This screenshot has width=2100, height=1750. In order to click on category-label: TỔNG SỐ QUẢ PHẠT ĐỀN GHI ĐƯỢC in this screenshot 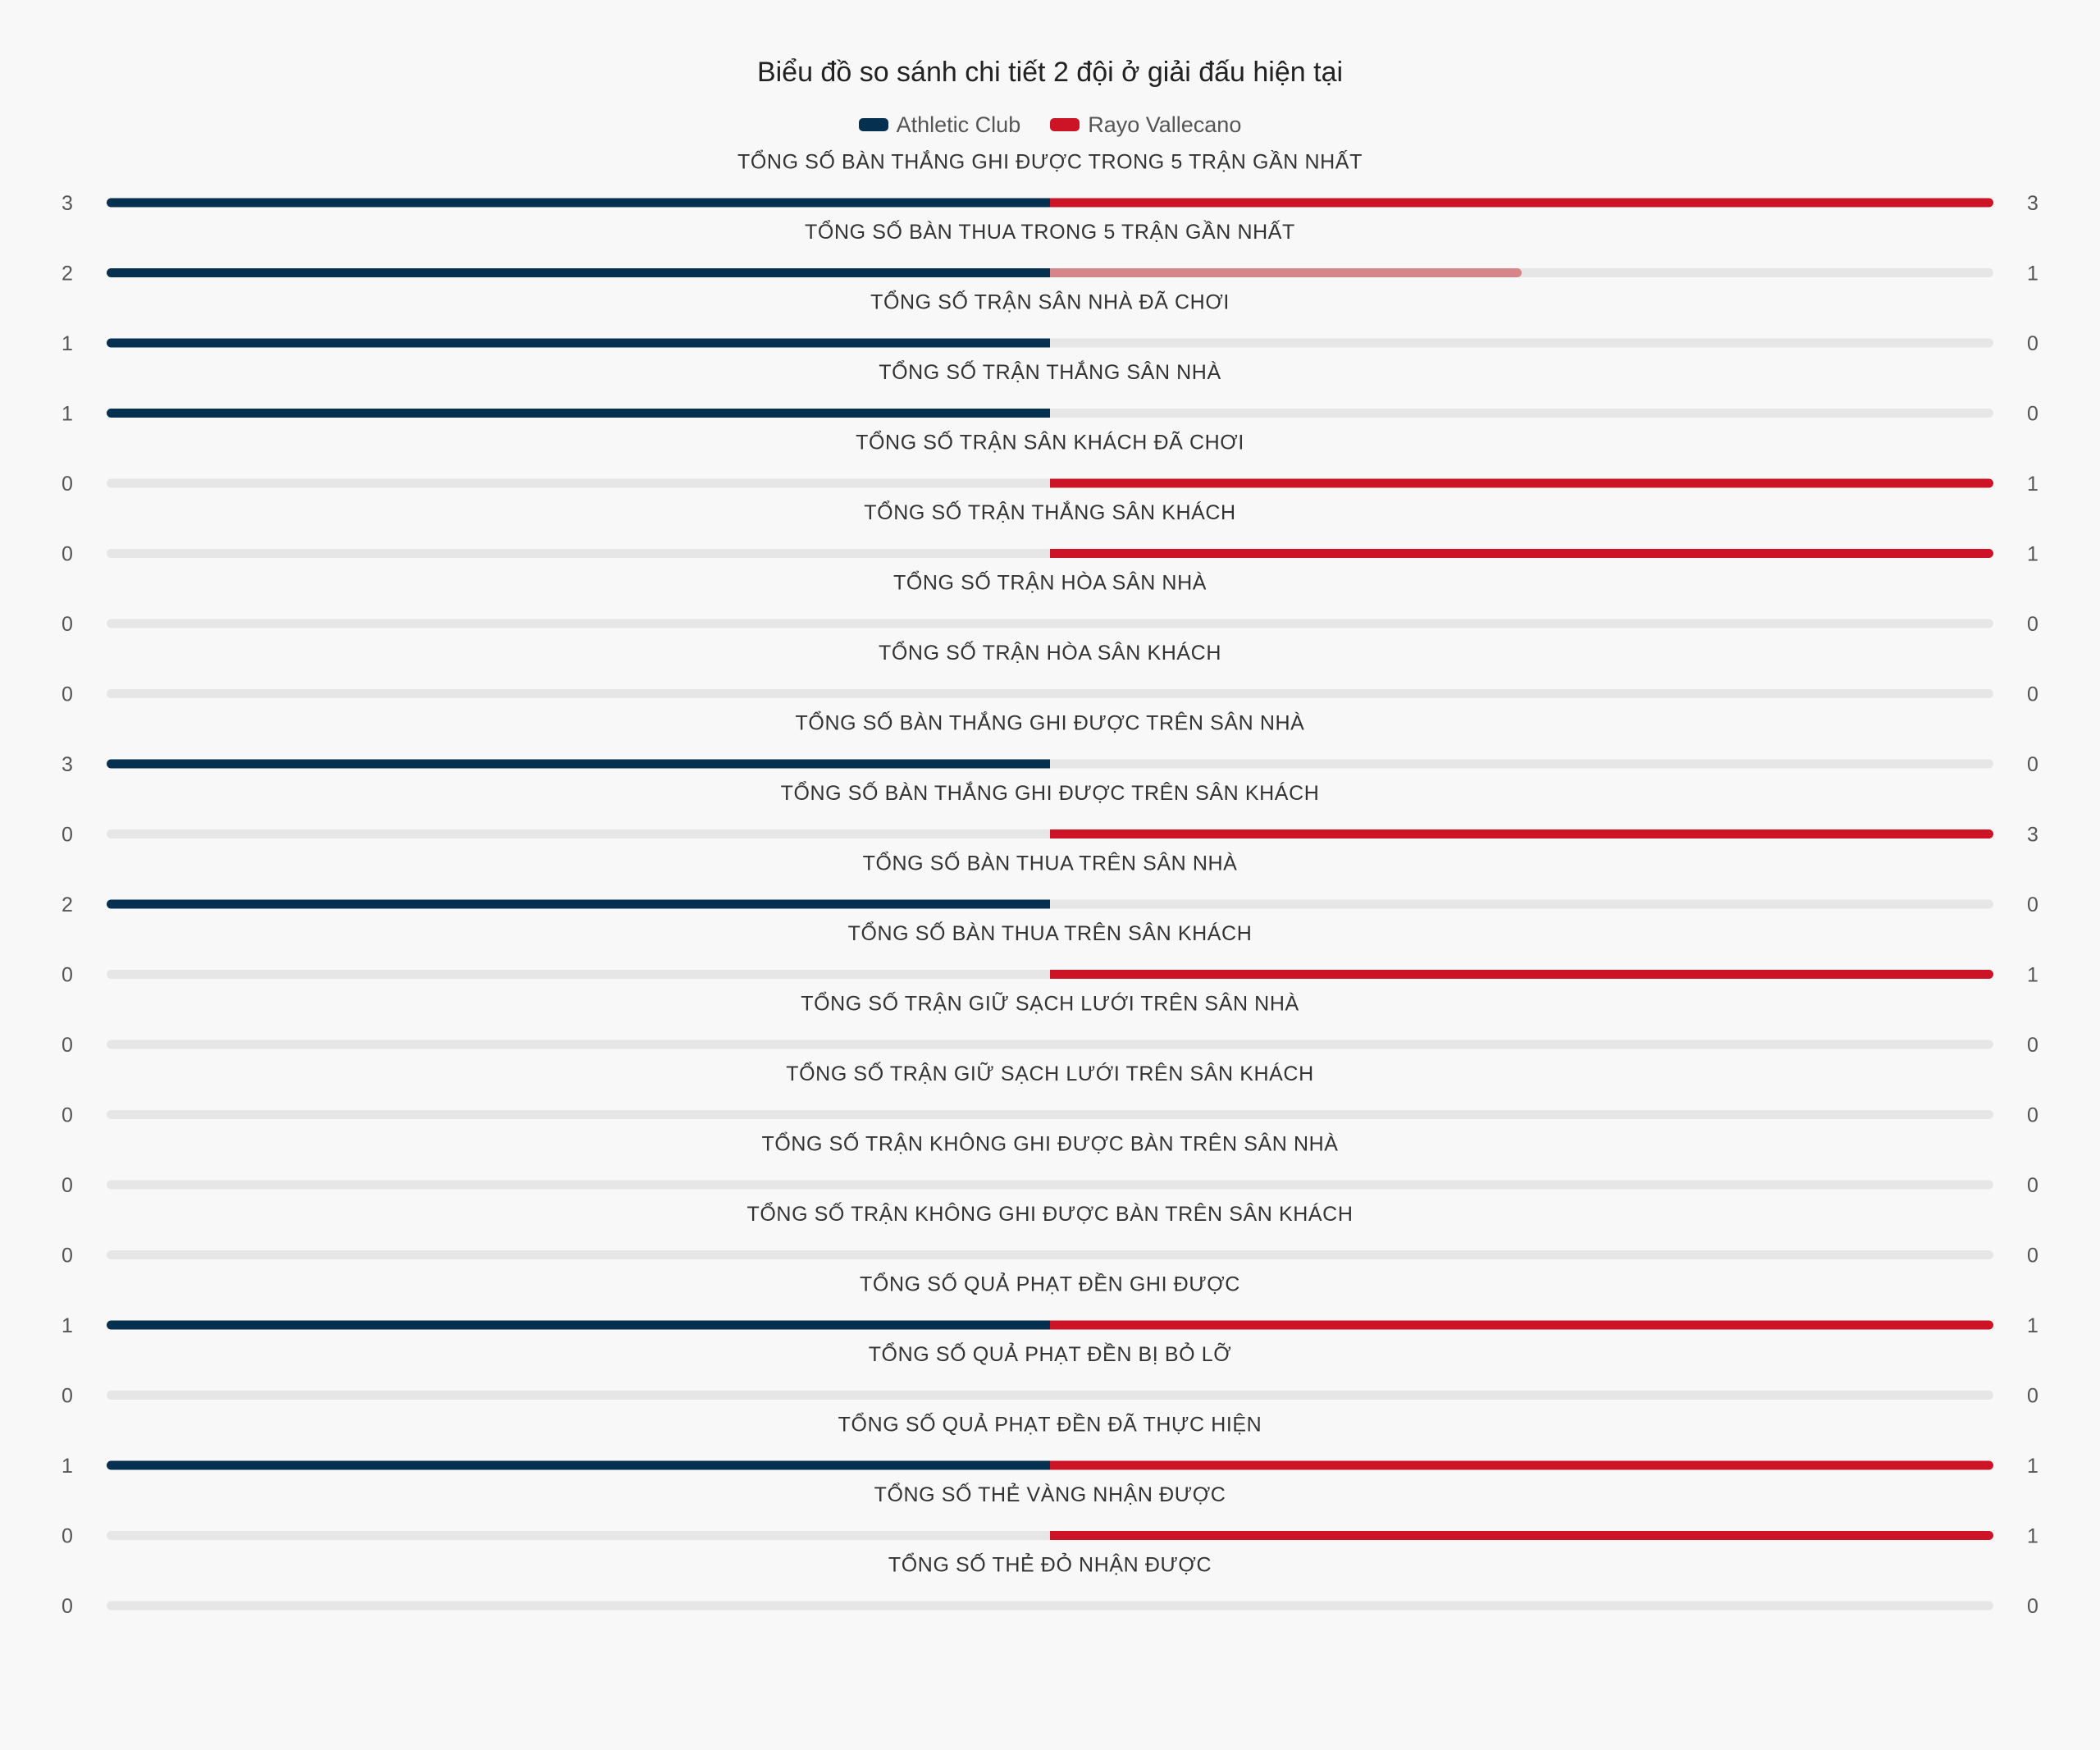, I will do `click(1050, 1284)`.